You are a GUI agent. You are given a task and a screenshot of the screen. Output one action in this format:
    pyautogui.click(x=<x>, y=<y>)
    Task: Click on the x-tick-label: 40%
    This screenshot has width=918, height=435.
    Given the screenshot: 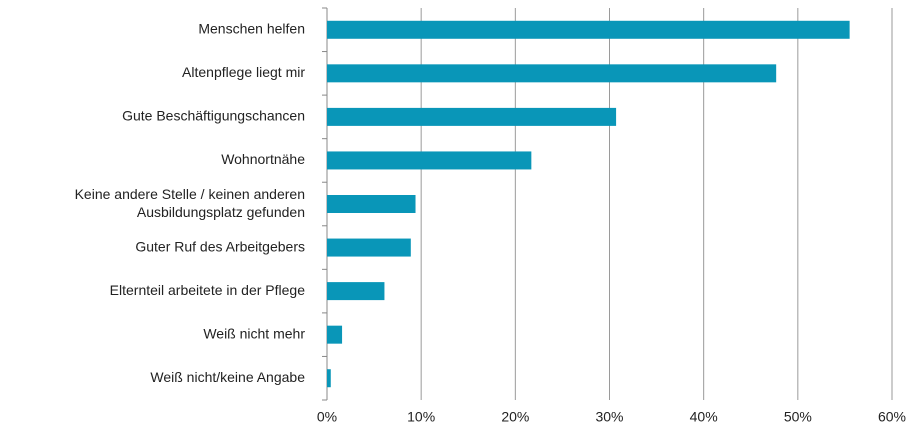 What is the action you would take?
    pyautogui.click(x=704, y=417)
    